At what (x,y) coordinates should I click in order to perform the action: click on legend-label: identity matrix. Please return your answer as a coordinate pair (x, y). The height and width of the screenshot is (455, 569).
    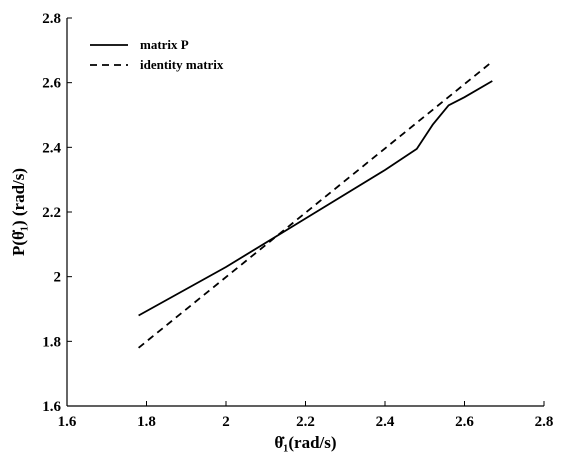
    Looking at the image, I should click on (182, 64).